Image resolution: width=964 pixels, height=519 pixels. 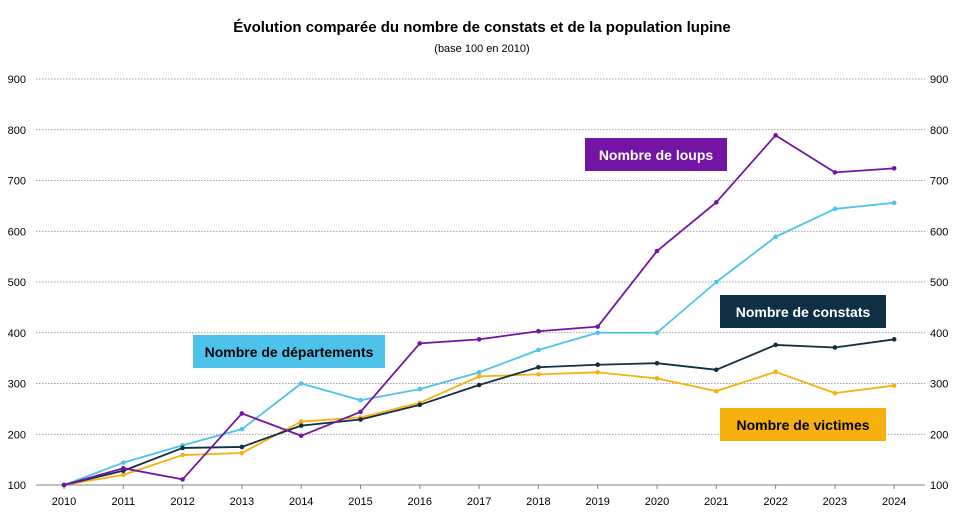 What do you see at coordinates (242, 502) in the screenshot?
I see `x-tick-label: 2013` at bounding box center [242, 502].